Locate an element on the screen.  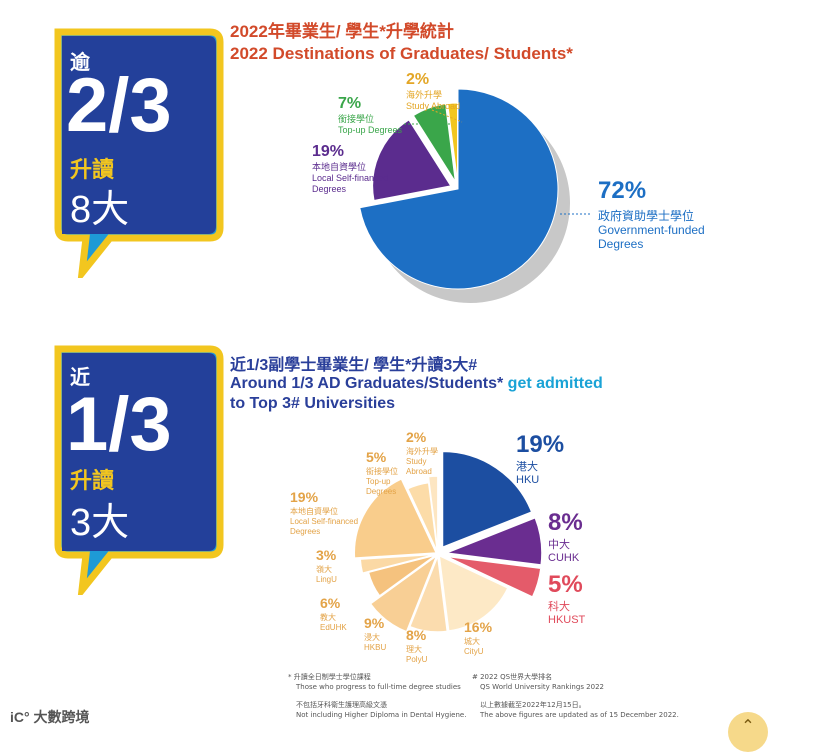
chart2-slice-9-pct: 19% is located at coordinates (304, 497).